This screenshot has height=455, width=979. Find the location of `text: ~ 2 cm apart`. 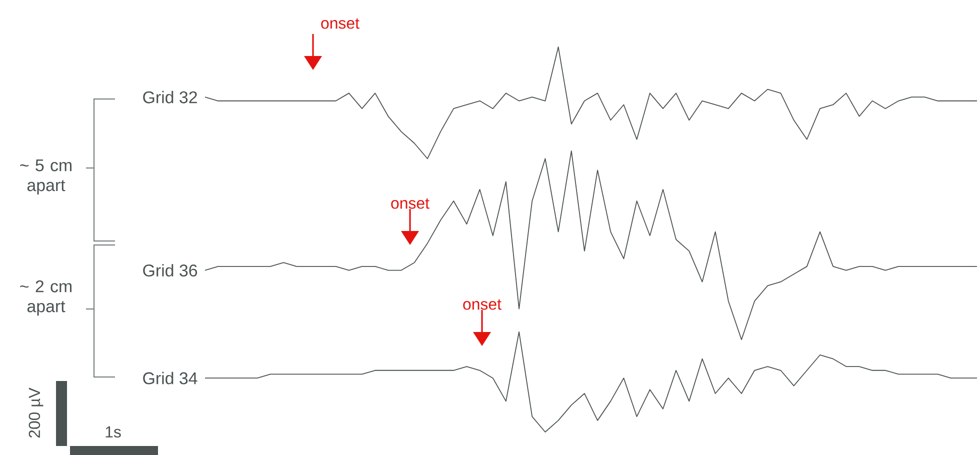

text: ~ 2 cm apart is located at coordinates (46, 298).